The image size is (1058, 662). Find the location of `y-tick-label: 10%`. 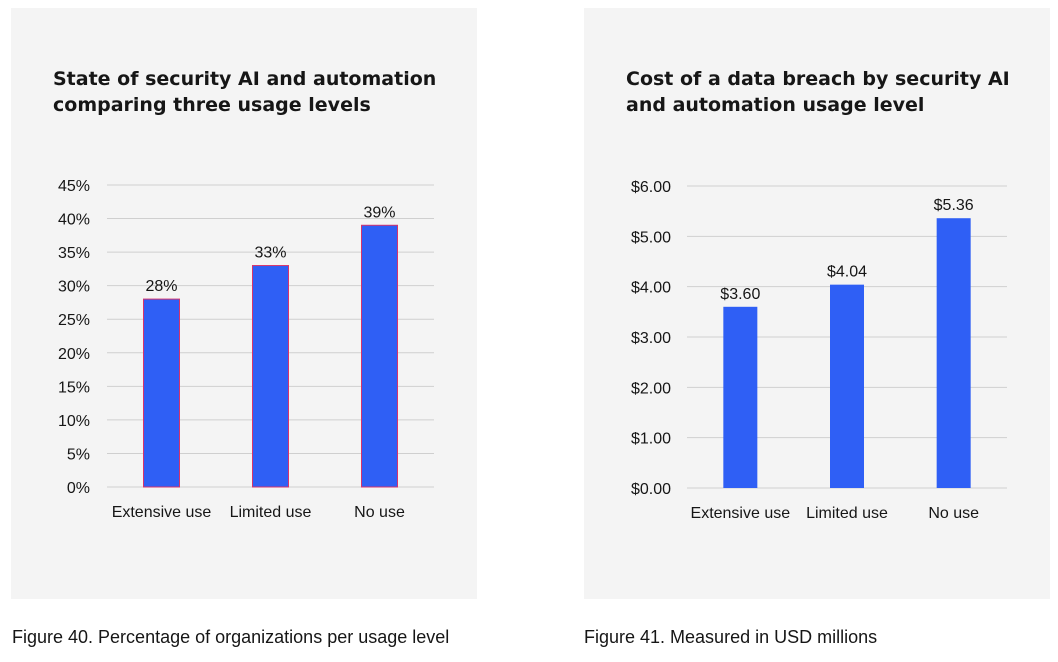

y-tick-label: 10% is located at coordinates (74, 421).